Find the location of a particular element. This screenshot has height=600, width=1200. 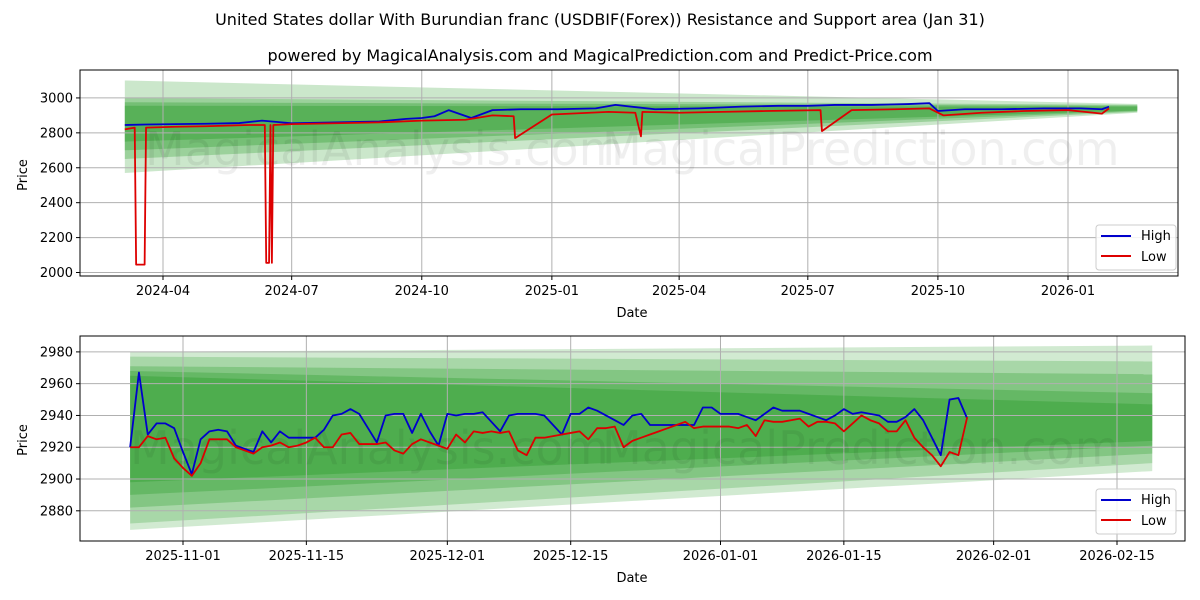

x-tick-label: 2026-01-15 is located at coordinates (844, 556).